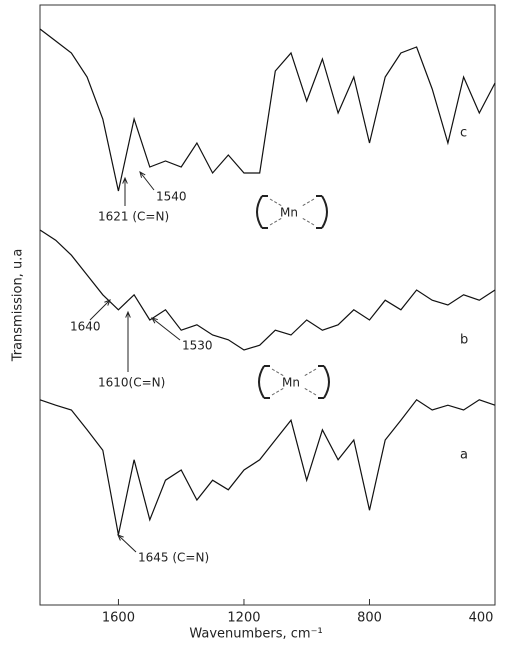 This screenshot has width=512, height=646. Describe the element at coordinates (133, 217) in the screenshot. I see `annotation: 1621 (C=N)` at that location.